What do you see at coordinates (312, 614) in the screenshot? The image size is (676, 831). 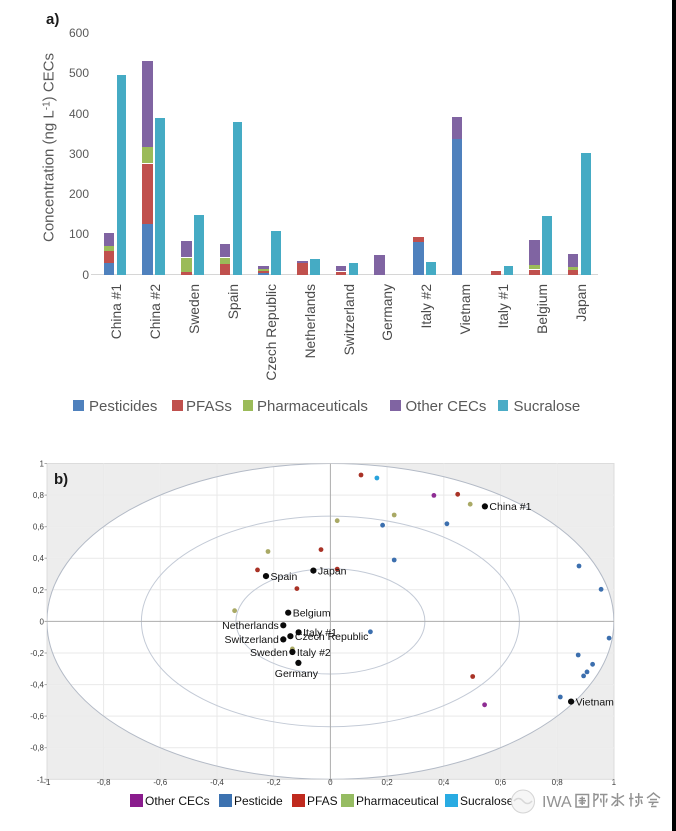 I see `svg-text: Belgium` at bounding box center [312, 614].